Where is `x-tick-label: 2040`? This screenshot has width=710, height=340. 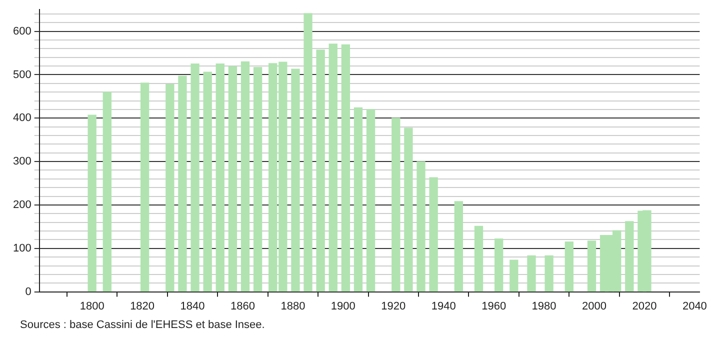 x-tick-label: 2040 is located at coordinates (694, 306).